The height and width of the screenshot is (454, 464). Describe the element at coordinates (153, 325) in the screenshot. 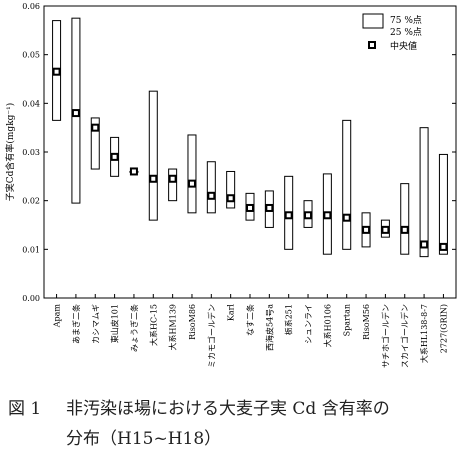

I see `x-tick-label-5: 大系HC-15` at that location.